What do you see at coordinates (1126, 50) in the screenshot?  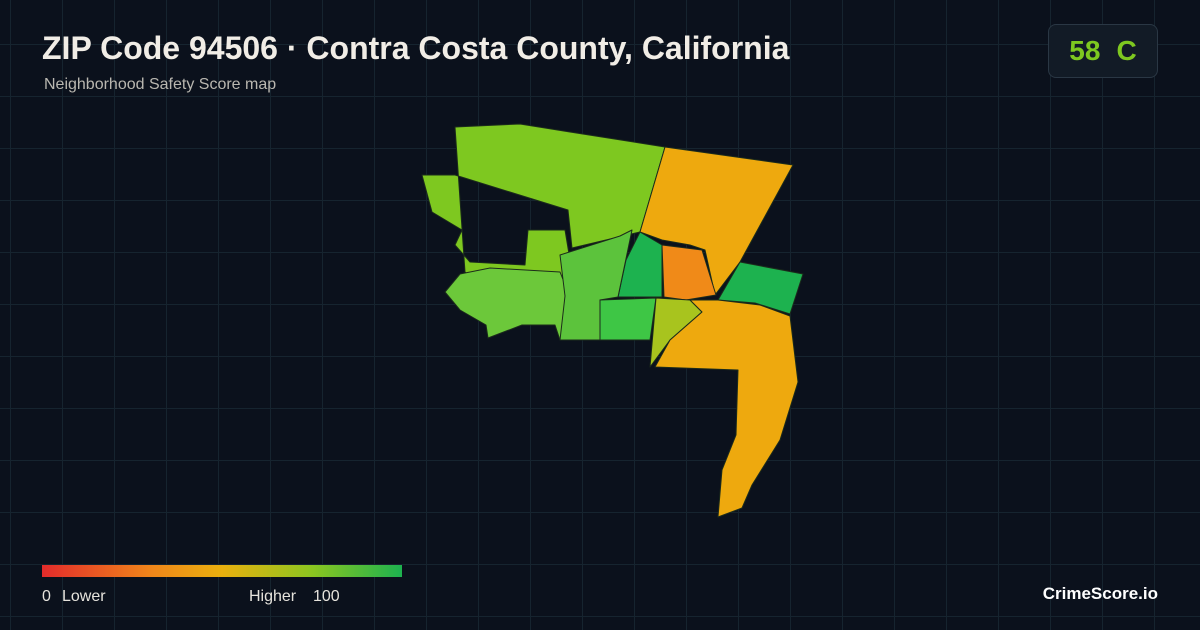 I see `score-grade: C` at bounding box center [1126, 50].